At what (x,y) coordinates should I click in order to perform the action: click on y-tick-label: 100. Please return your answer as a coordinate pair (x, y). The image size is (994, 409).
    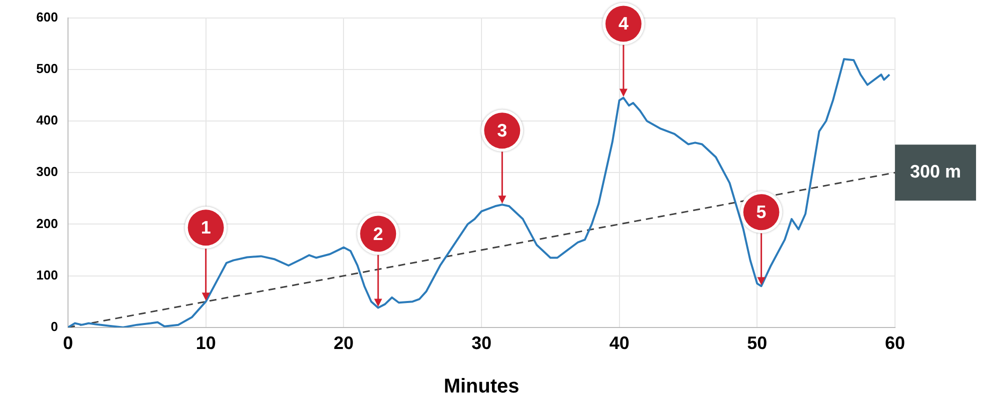
    Looking at the image, I should click on (47, 274).